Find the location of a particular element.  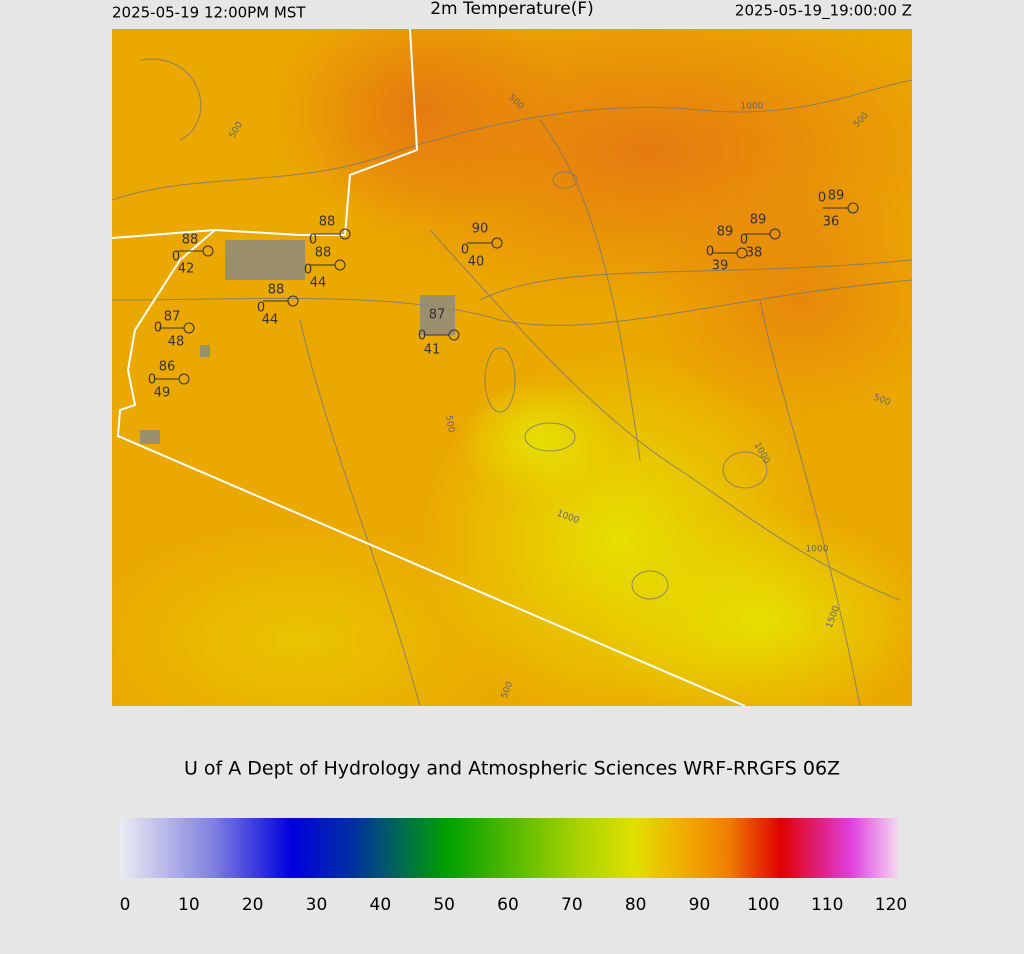

valid-time-local: 2025-05-19 12:00PM MST is located at coordinates (209, 13).